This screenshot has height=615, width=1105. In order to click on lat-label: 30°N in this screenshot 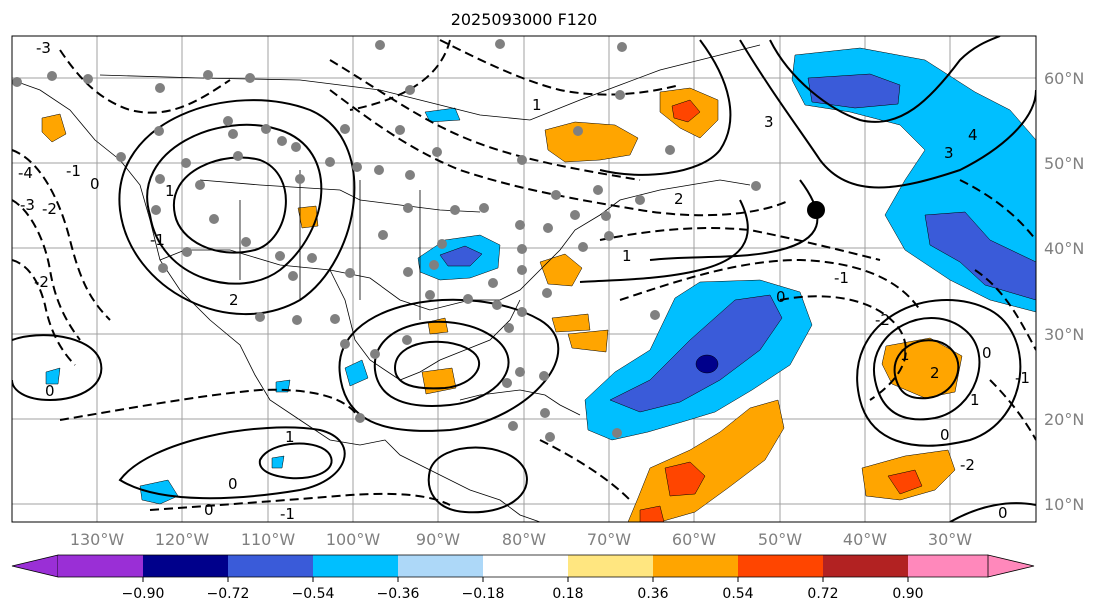, I will do `click(1064, 334)`.